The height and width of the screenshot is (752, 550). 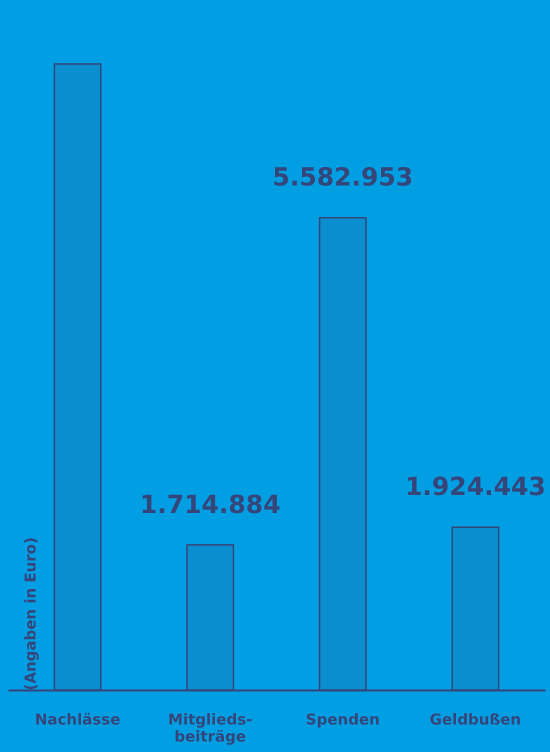 I want to click on data-label: 5.582.953, so click(x=343, y=177).